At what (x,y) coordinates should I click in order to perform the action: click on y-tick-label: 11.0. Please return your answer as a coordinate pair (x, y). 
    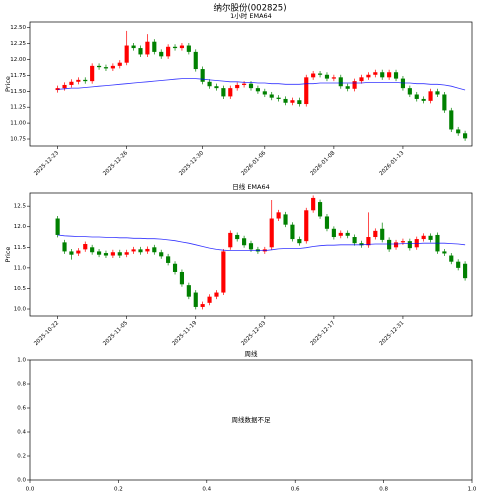
    Looking at the image, I should click on (20, 268).